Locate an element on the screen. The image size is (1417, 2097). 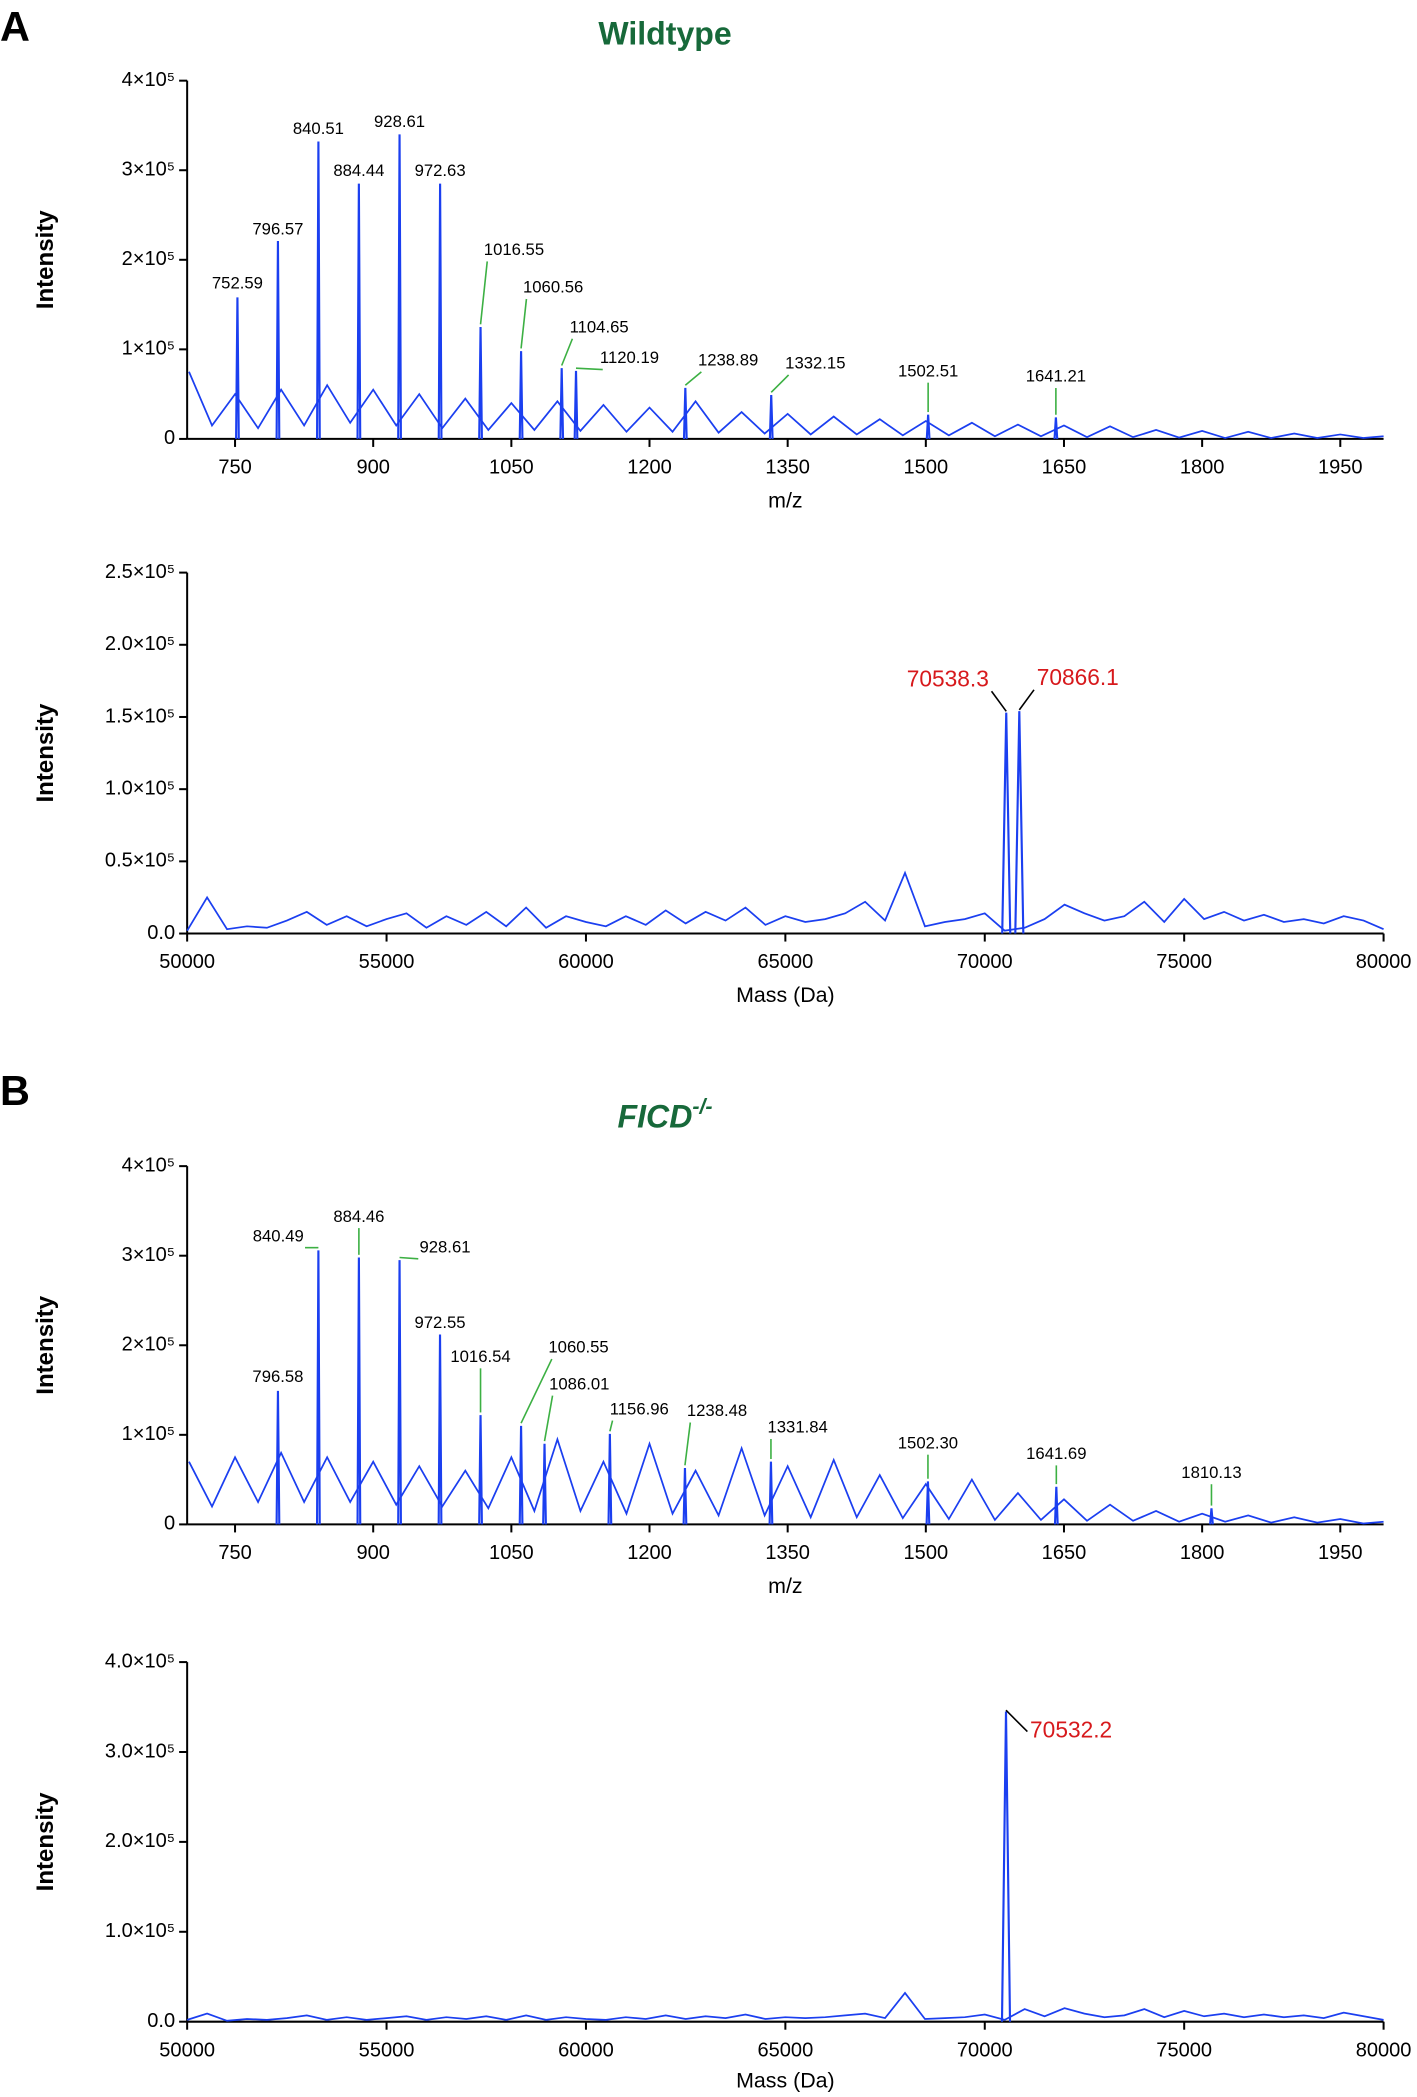
peak-label: 884.46 is located at coordinates (358, 1216).